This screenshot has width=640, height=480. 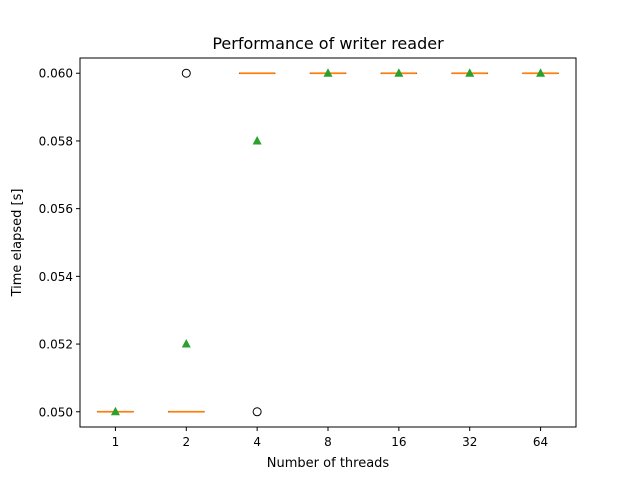 I want to click on y-tick-label: 0.058, so click(x=56, y=141).